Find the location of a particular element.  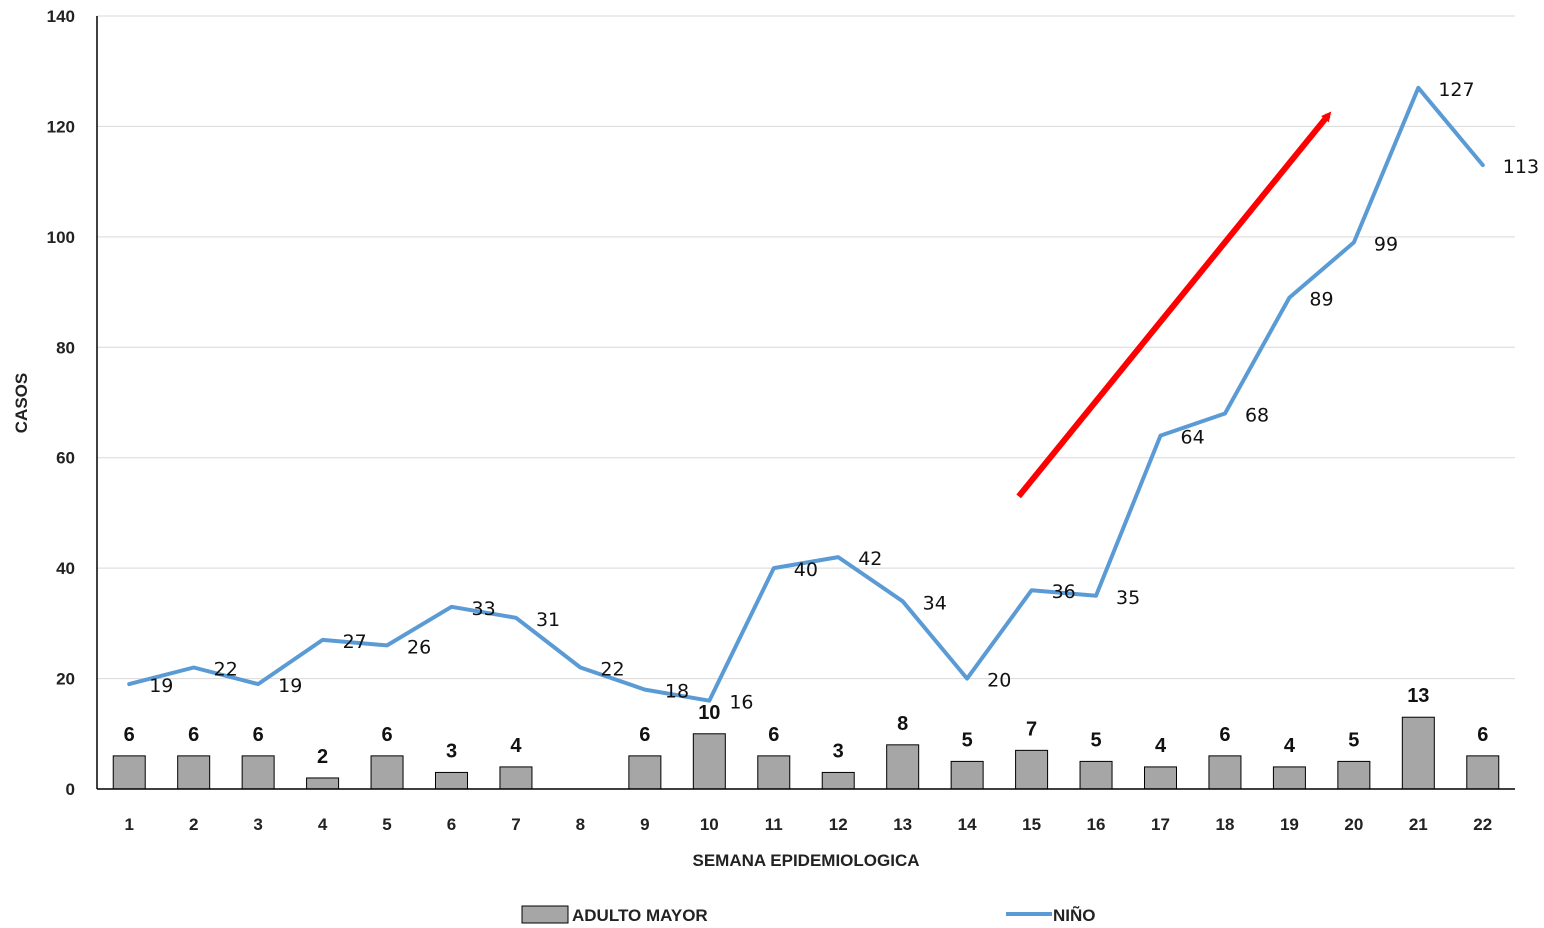

legend: ADULTO MAYOR NIÑO is located at coordinates (808, 915).